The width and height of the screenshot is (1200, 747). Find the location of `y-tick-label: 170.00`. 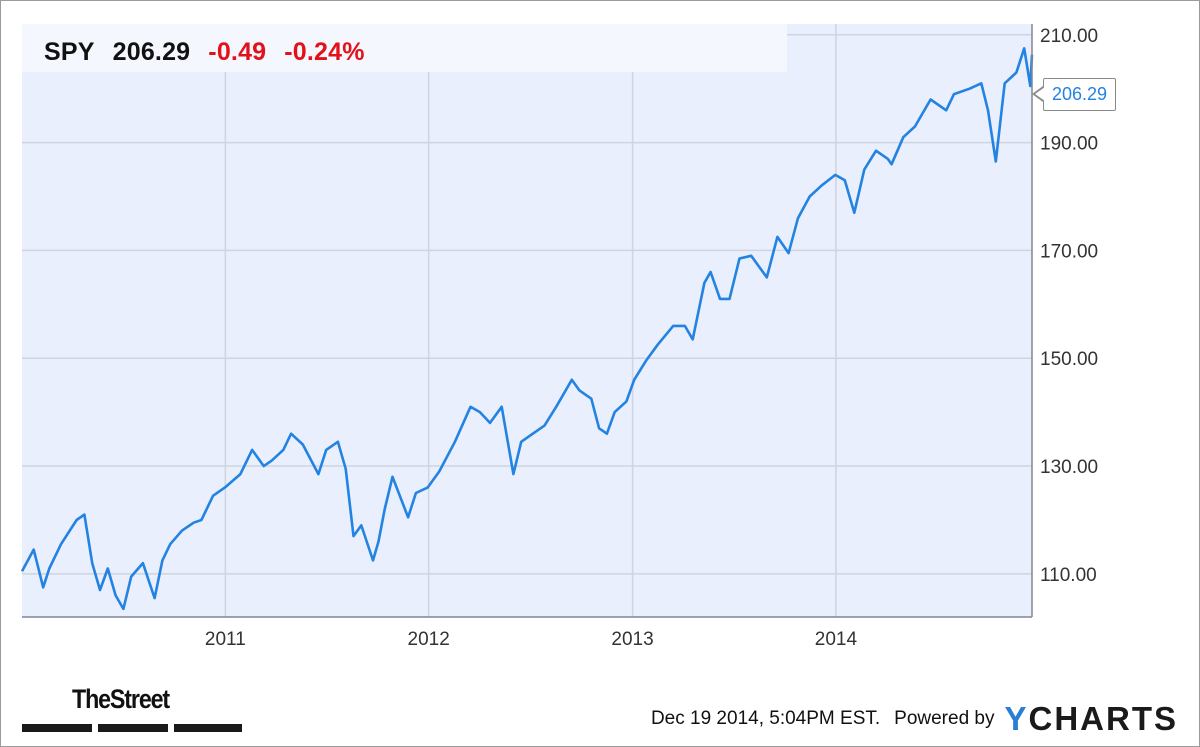

y-tick-label: 170.00 is located at coordinates (1069, 251).